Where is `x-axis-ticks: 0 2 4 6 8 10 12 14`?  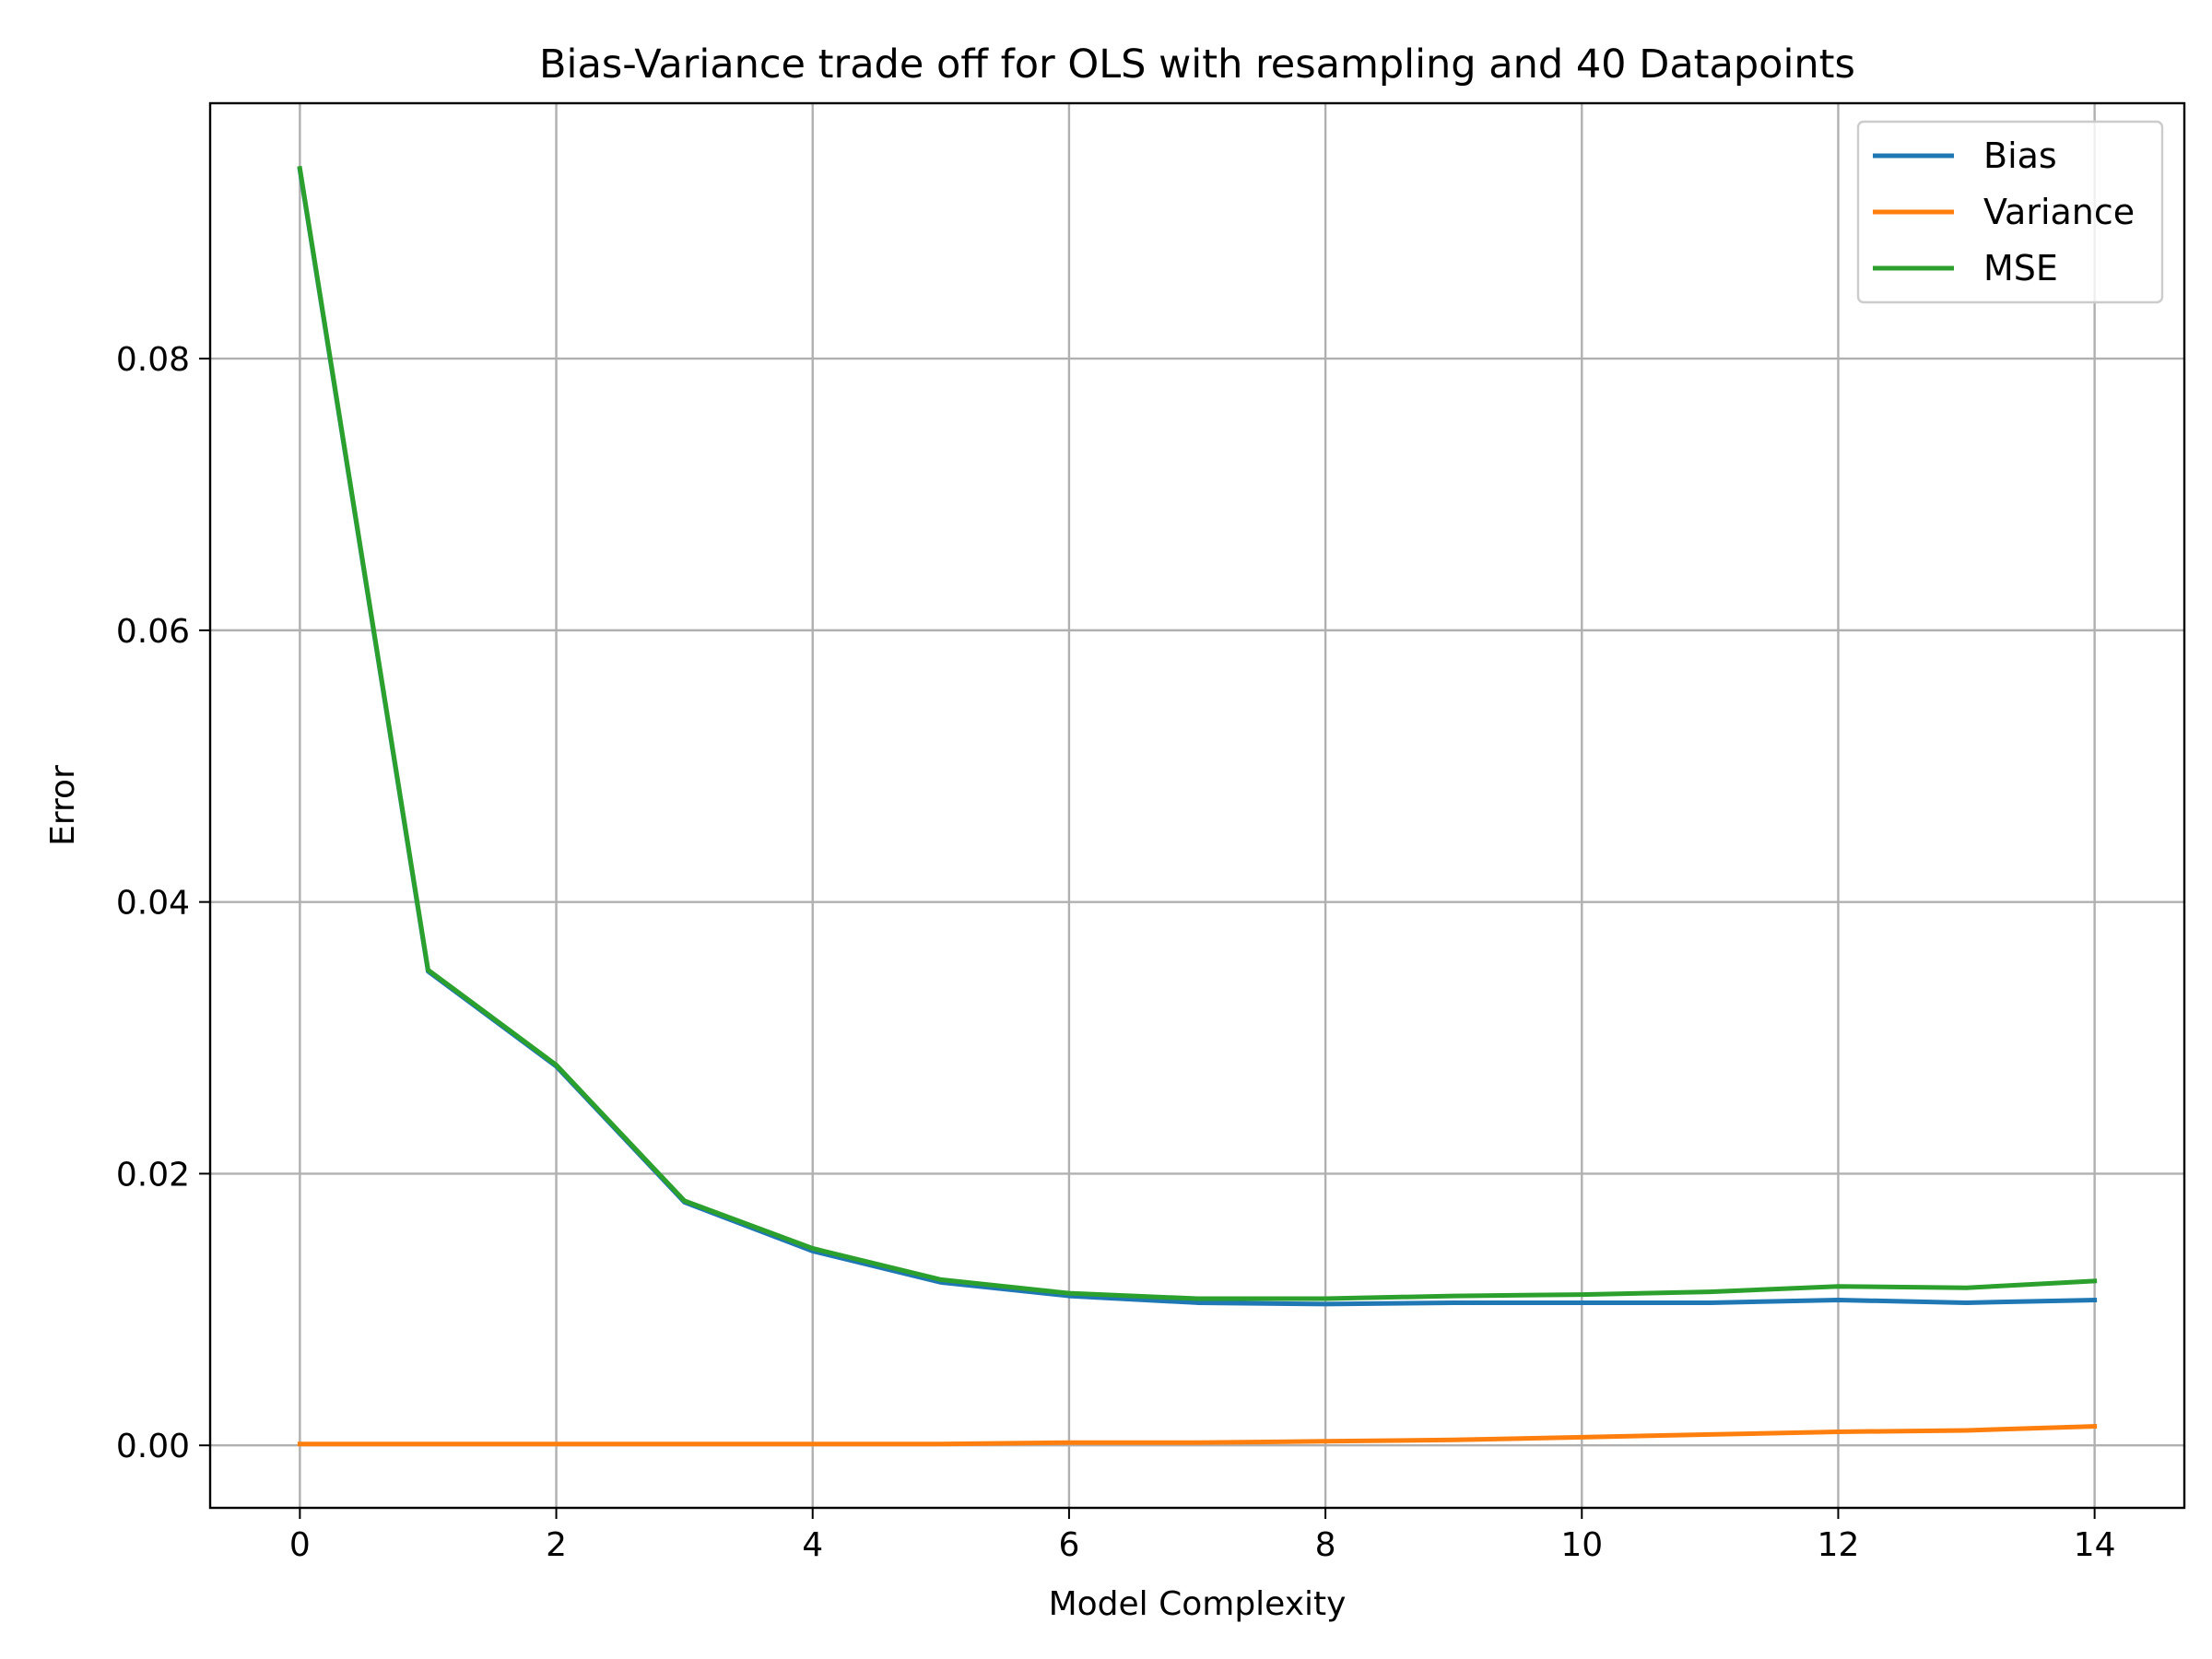
x-axis-ticks: 0 2 4 6 8 10 12 14 is located at coordinates (1202, 1536).